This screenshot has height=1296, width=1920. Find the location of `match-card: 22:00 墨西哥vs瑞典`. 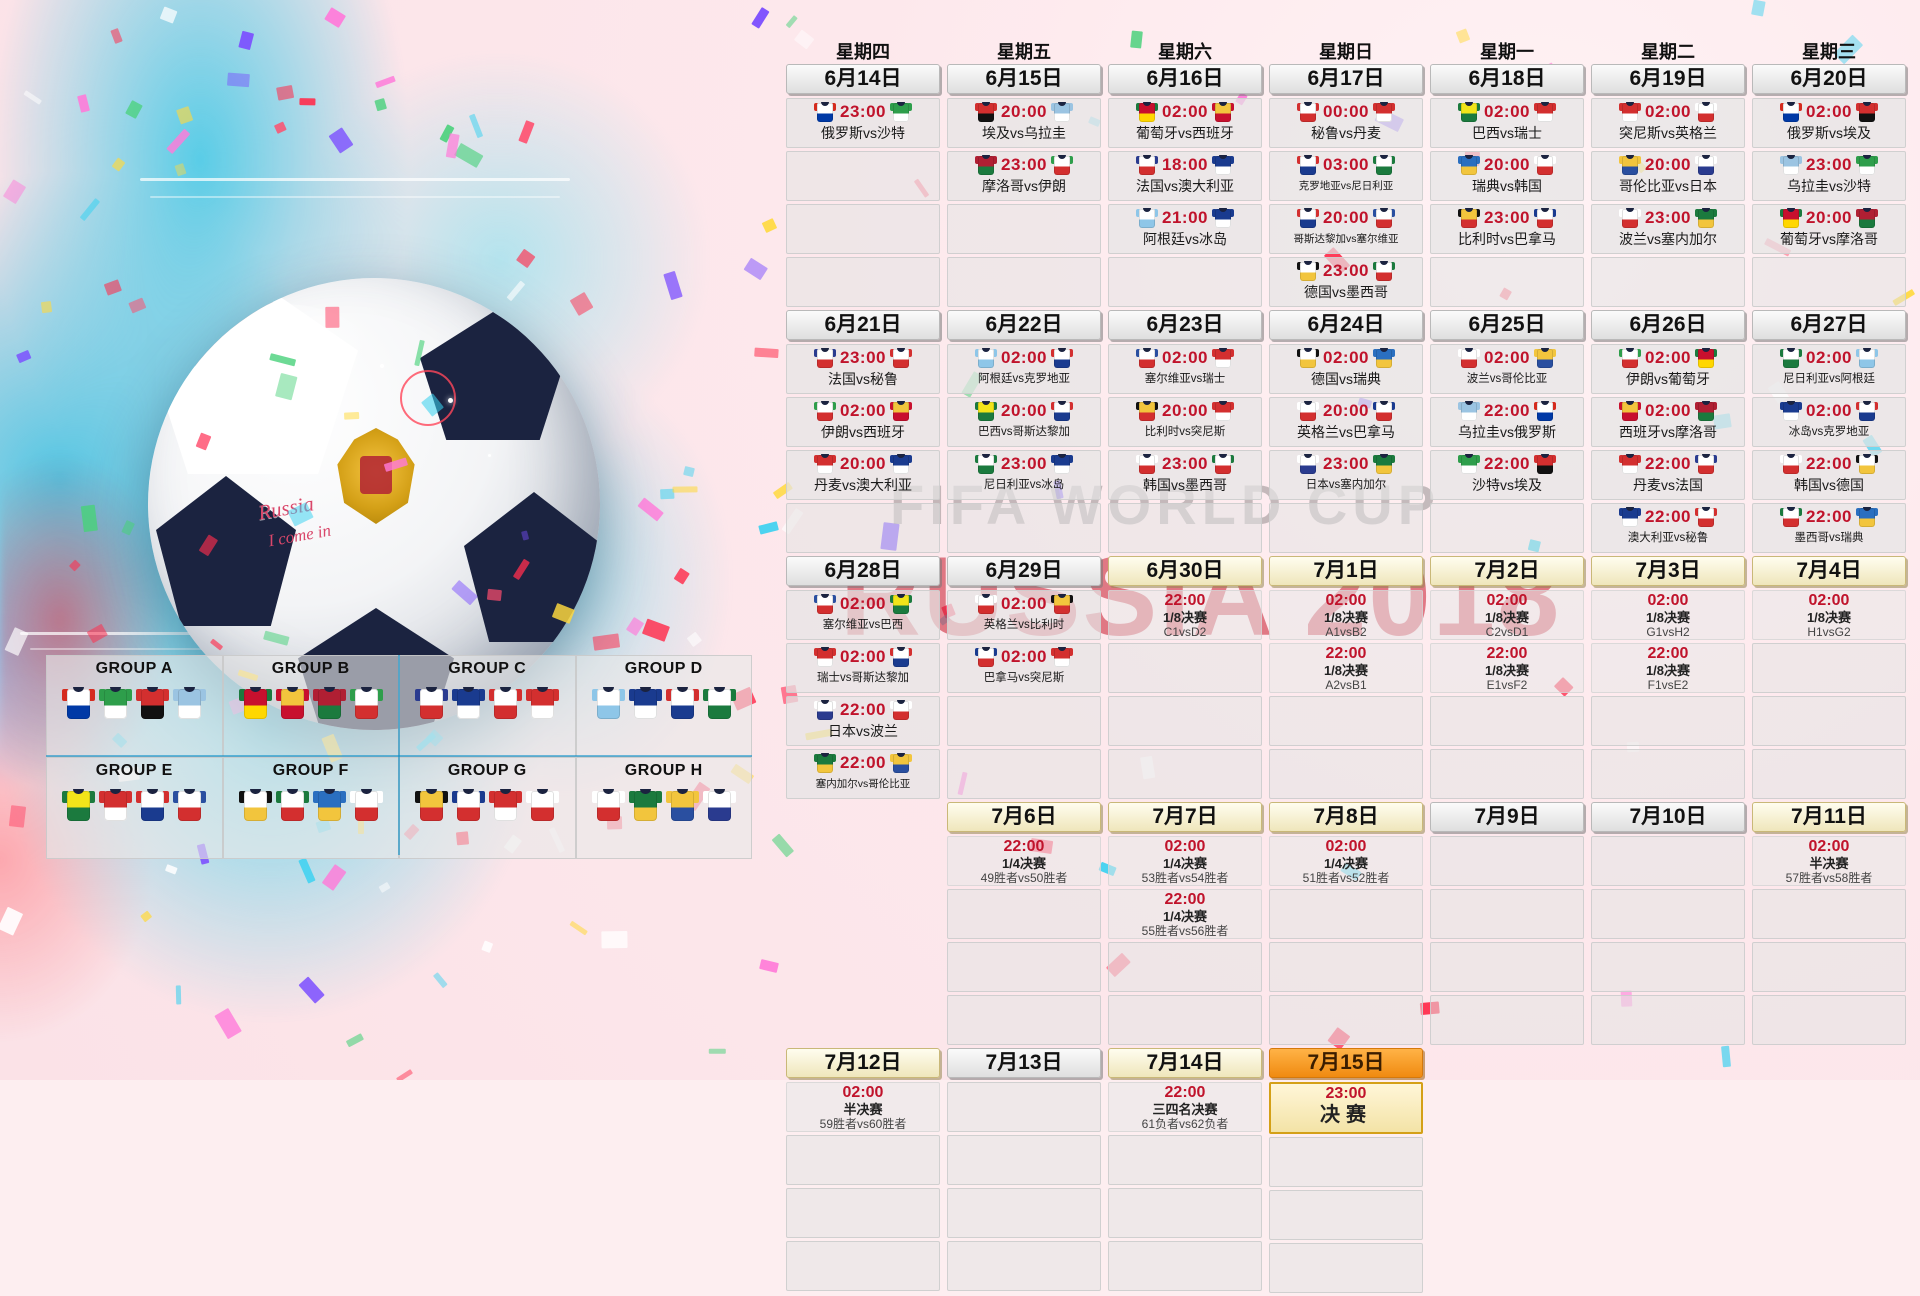

match-card: 22:00 墨西哥vs瑞典 is located at coordinates (1829, 528).